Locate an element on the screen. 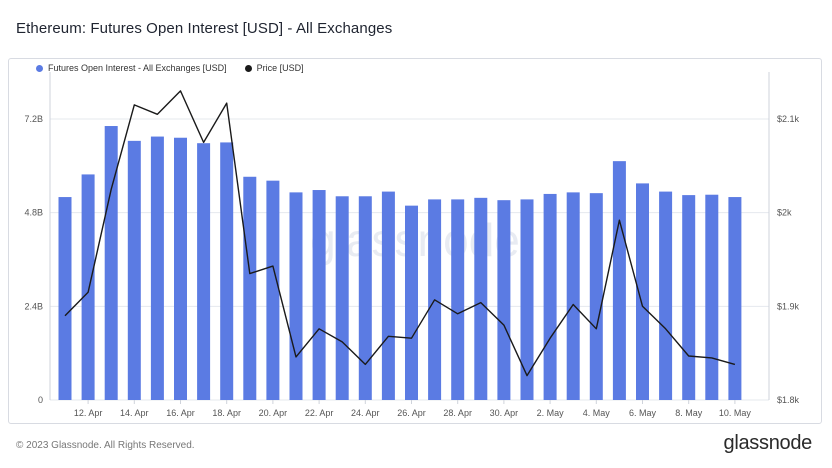  y-left-tick-label: 2.4B is located at coordinates (33, 306).